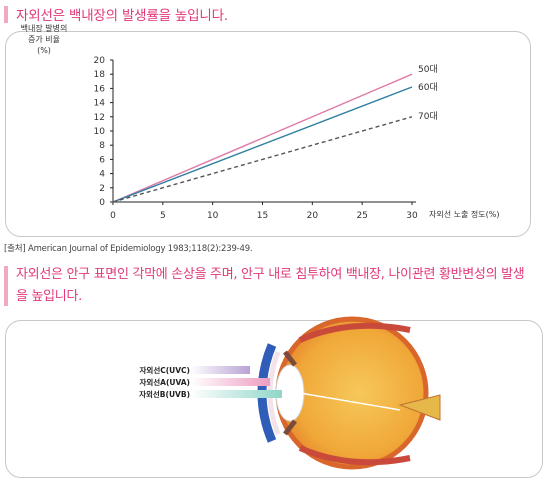 Image resolution: width=550 pixels, height=483 pixels. What do you see at coordinates (100, 132) in the screenshot?
I see `y-tick-label: 10` at bounding box center [100, 132].